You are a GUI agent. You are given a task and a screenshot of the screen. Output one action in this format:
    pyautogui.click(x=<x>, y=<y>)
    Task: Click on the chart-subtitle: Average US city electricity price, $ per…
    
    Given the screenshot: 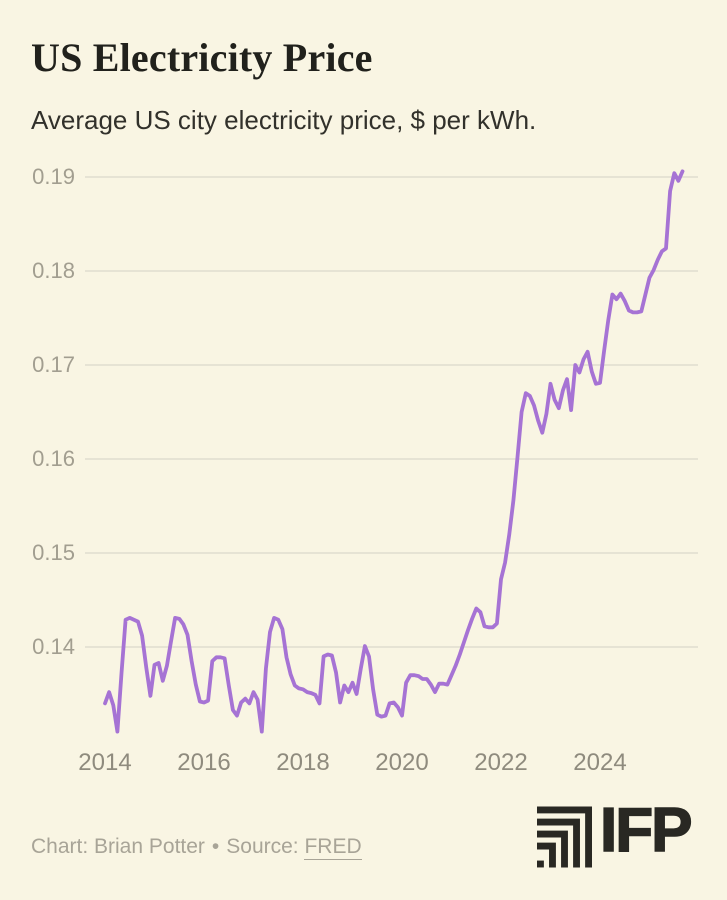 What is the action you would take?
    pyautogui.click(x=284, y=120)
    